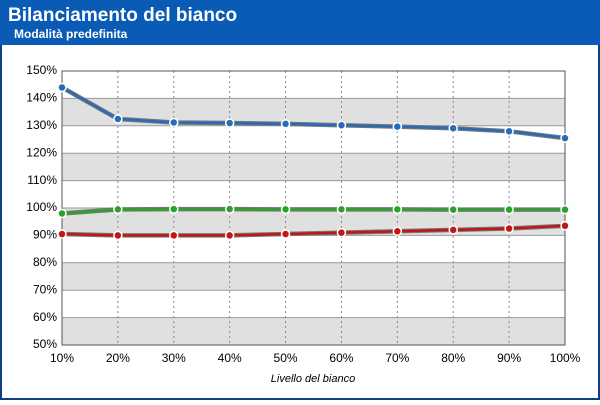  What do you see at coordinates (42, 180) in the screenshot?
I see `y-tick-label: 110%` at bounding box center [42, 180].